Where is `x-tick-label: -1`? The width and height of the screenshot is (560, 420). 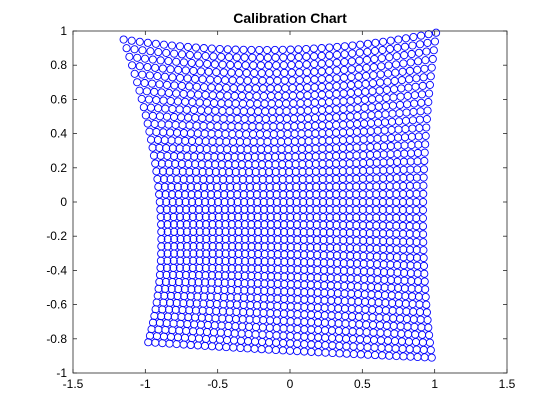
x-tick-label: -1 is located at coordinates (145, 384).